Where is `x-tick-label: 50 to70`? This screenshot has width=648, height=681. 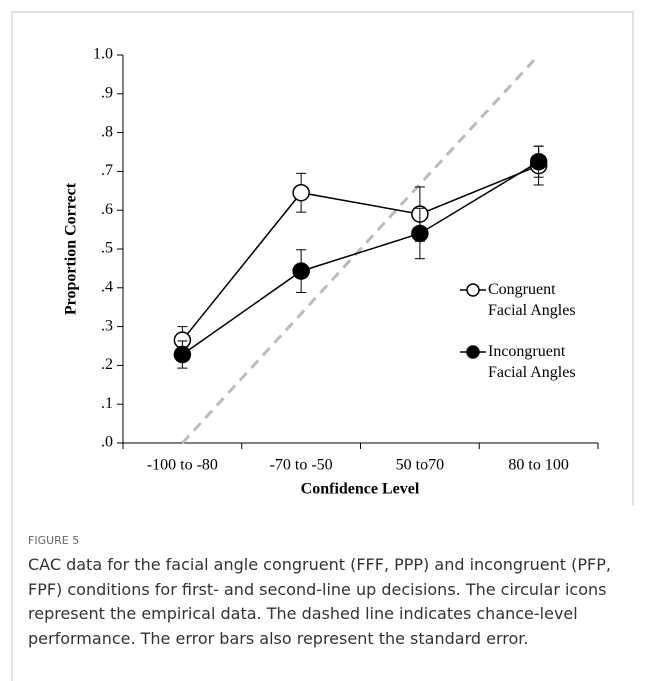
x-tick-label: 50 to70 is located at coordinates (420, 465).